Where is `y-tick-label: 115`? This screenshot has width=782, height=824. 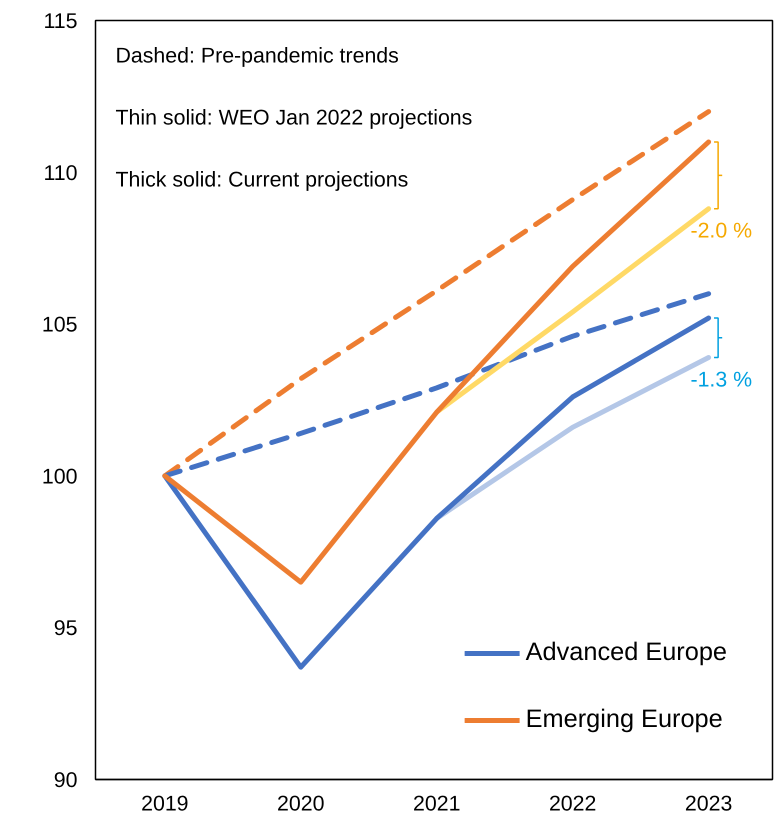 y-tick-label: 115 is located at coordinates (61, 21).